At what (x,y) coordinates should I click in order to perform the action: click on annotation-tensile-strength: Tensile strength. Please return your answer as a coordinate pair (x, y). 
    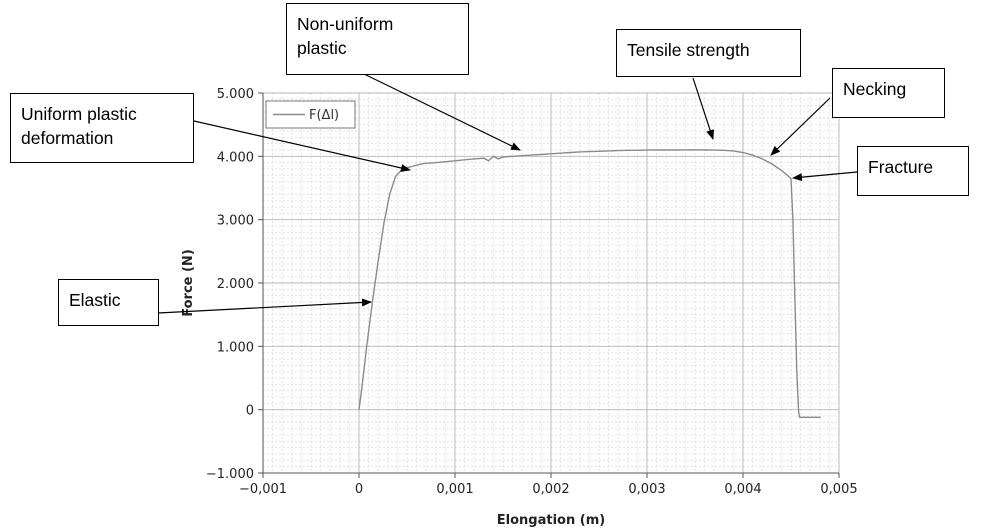
    Looking at the image, I should click on (708, 53).